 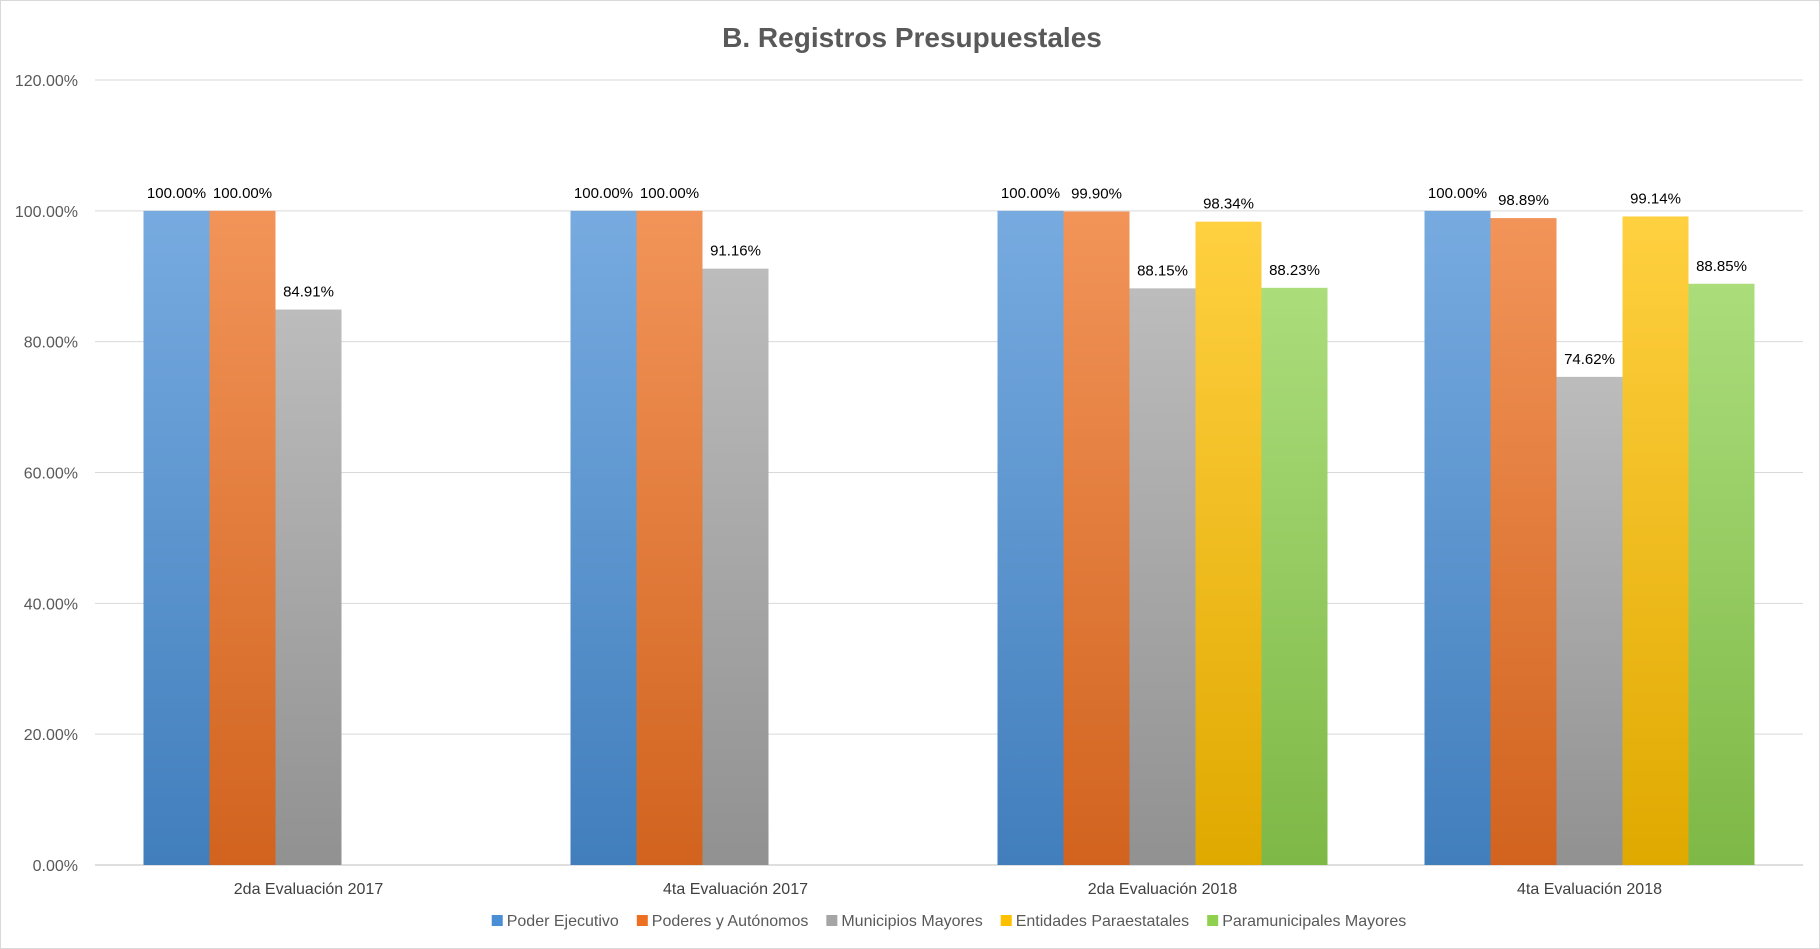 What do you see at coordinates (1102, 921) in the screenshot?
I see `legend-label: Entidades Paraestatales` at bounding box center [1102, 921].